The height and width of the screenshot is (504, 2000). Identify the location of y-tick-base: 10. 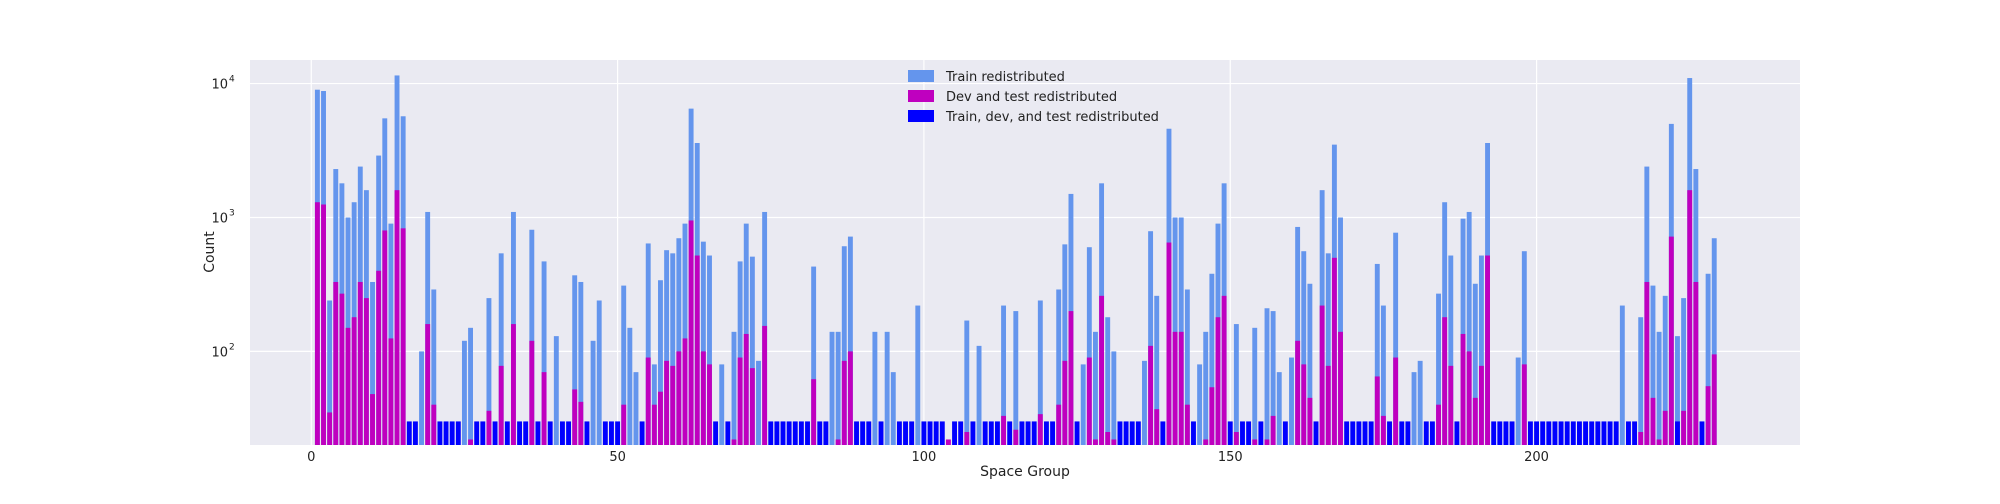
(219, 218).